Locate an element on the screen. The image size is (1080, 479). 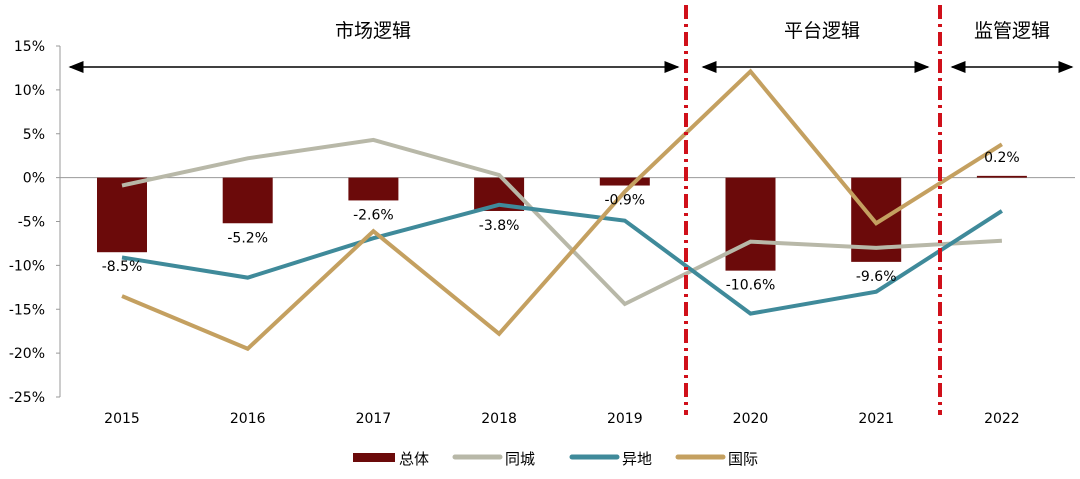
period-label: 市场逻辑 is located at coordinates (373, 31).